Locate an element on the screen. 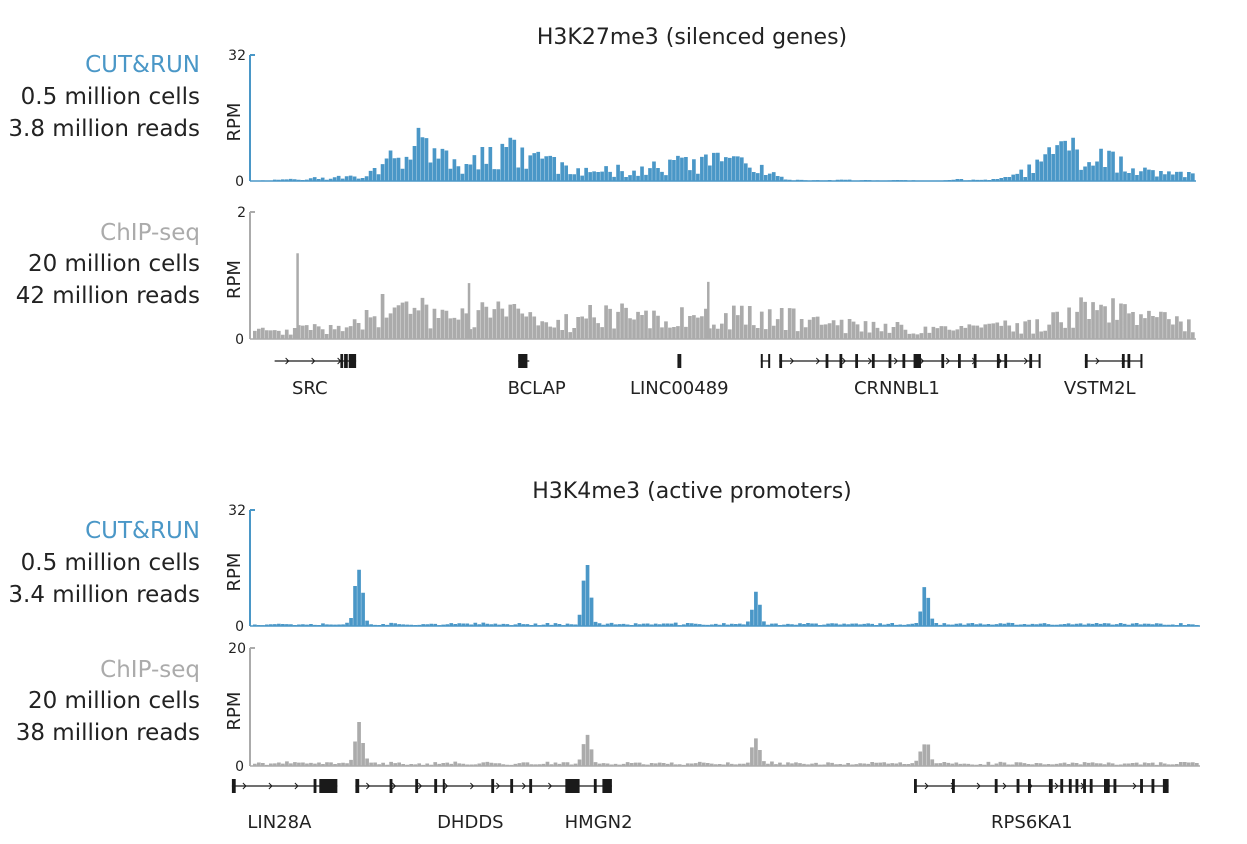  gene-label: DHDDS is located at coordinates (470, 822).